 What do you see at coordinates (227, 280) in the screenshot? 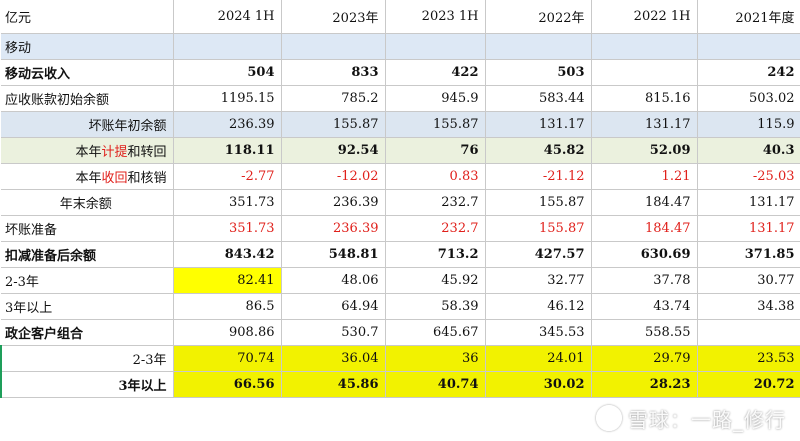
I see `cell: 82.41` at bounding box center [227, 280].